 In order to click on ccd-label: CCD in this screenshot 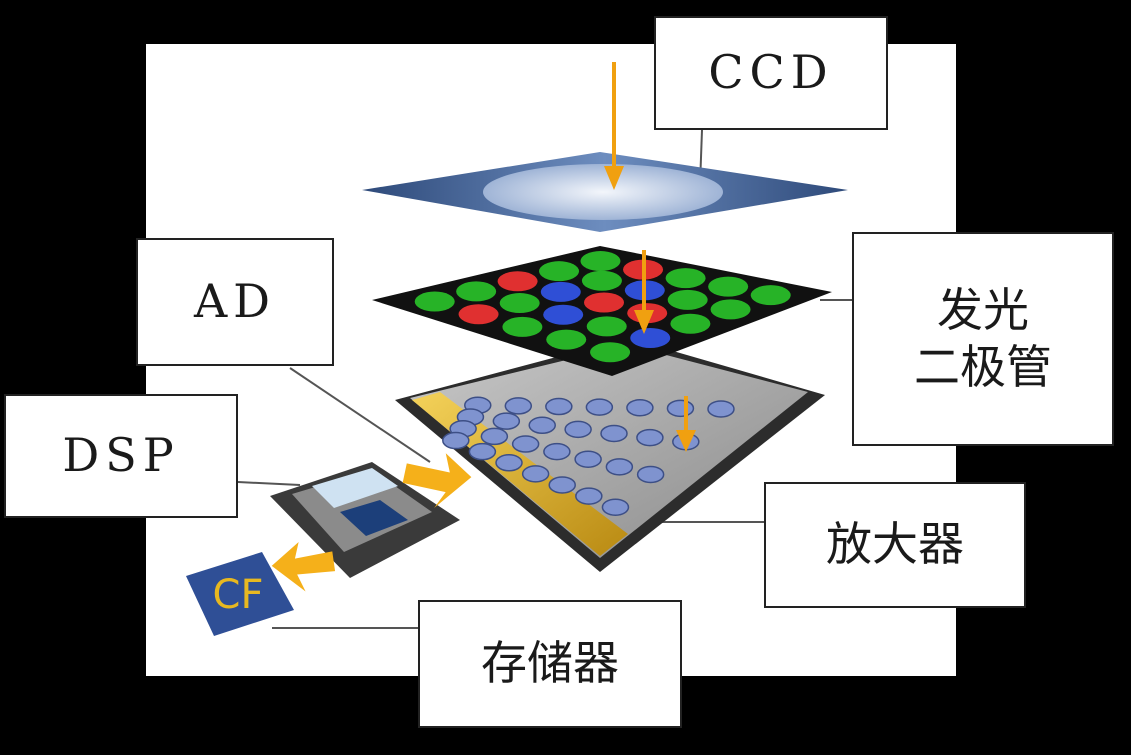, I will do `click(771, 72)`.